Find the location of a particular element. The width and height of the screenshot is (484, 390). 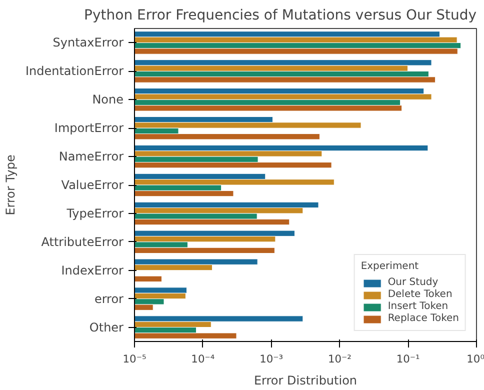

x-tick-label: 10⁰ is located at coordinates (475, 359).